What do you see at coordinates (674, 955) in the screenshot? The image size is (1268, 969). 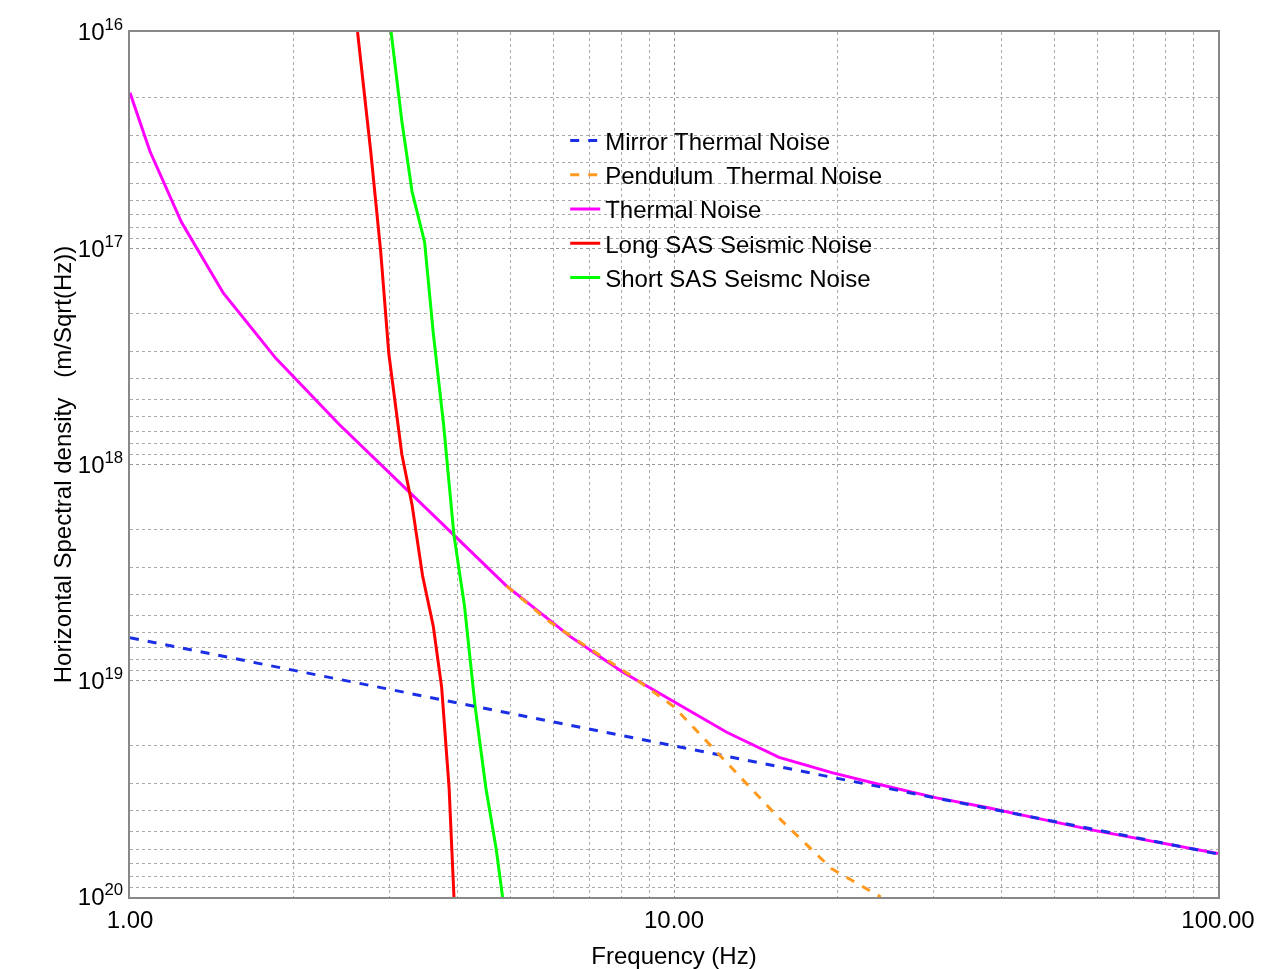 I see `x-axis-title: Frequency (Hz)` at bounding box center [674, 955].